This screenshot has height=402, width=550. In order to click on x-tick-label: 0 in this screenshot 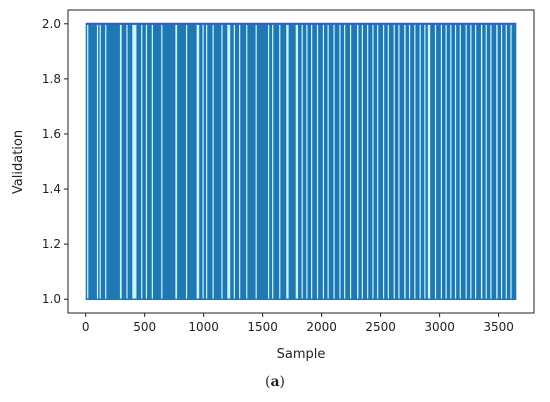, I will do `click(86, 327)`.